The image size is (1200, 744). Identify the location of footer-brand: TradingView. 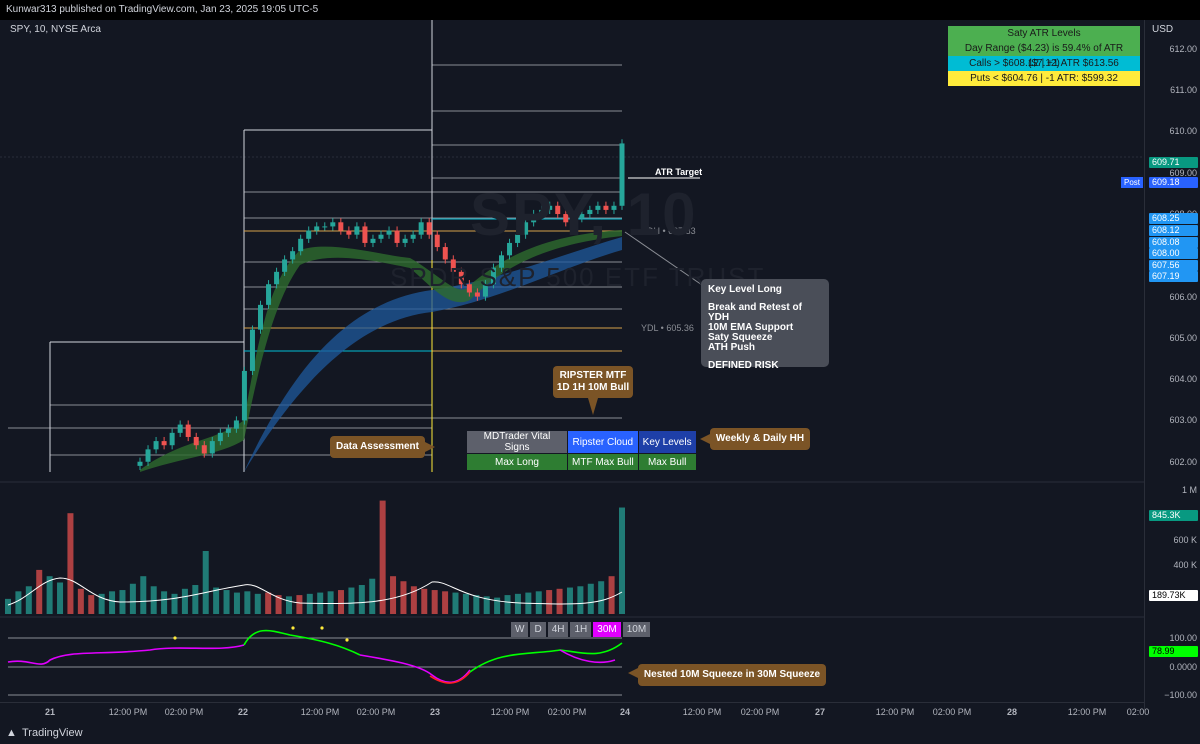
(52, 733).